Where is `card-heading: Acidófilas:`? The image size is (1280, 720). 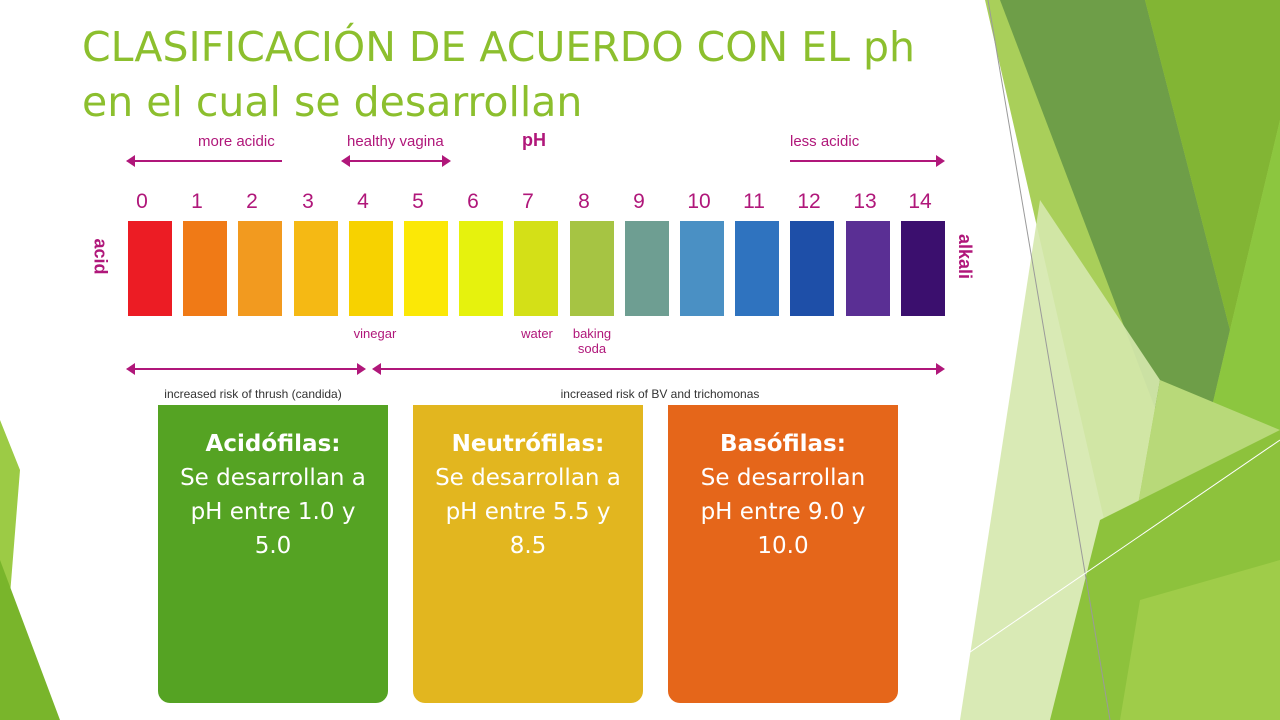 card-heading: Acidófilas: is located at coordinates (273, 444).